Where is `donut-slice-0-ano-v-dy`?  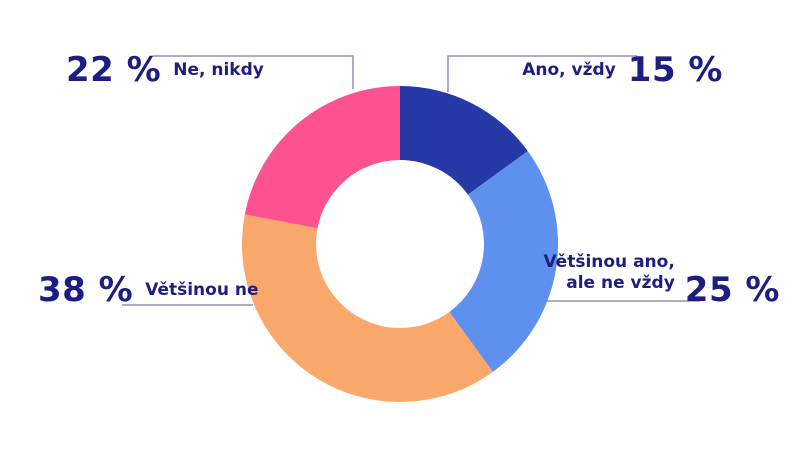 donut-slice-0-ano-v-dy is located at coordinates (464, 140).